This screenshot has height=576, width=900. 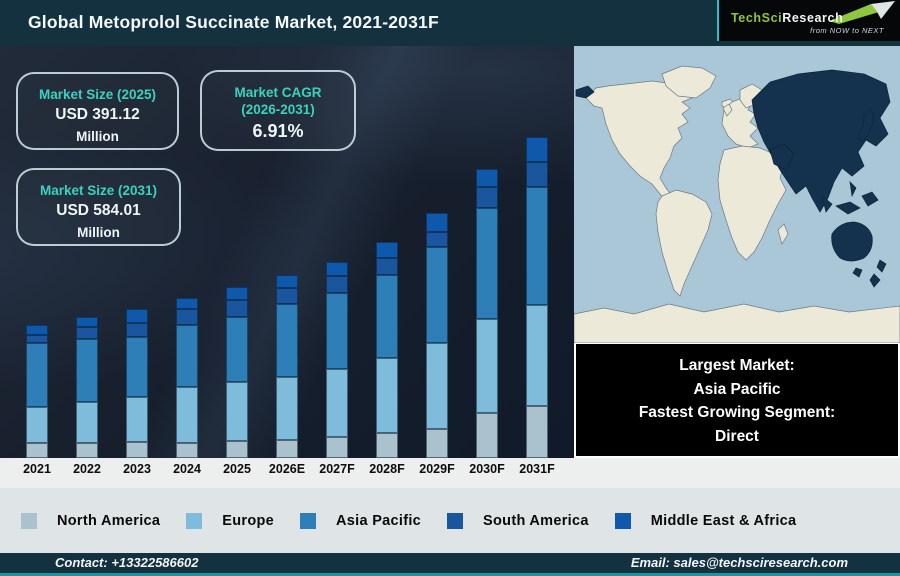 What do you see at coordinates (450, 574) in the screenshot?
I see `footer-accent-line` at bounding box center [450, 574].